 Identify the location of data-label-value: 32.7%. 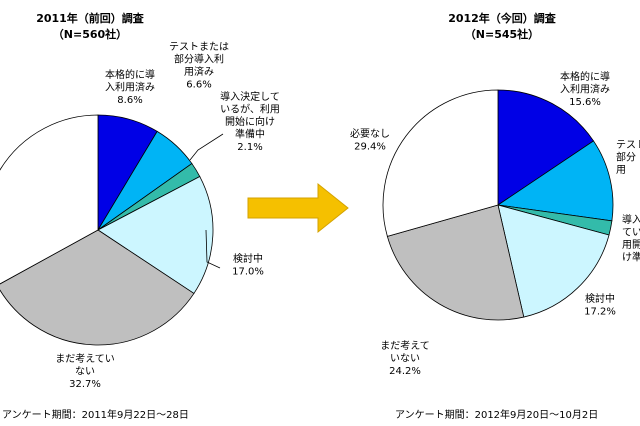
(85, 384).